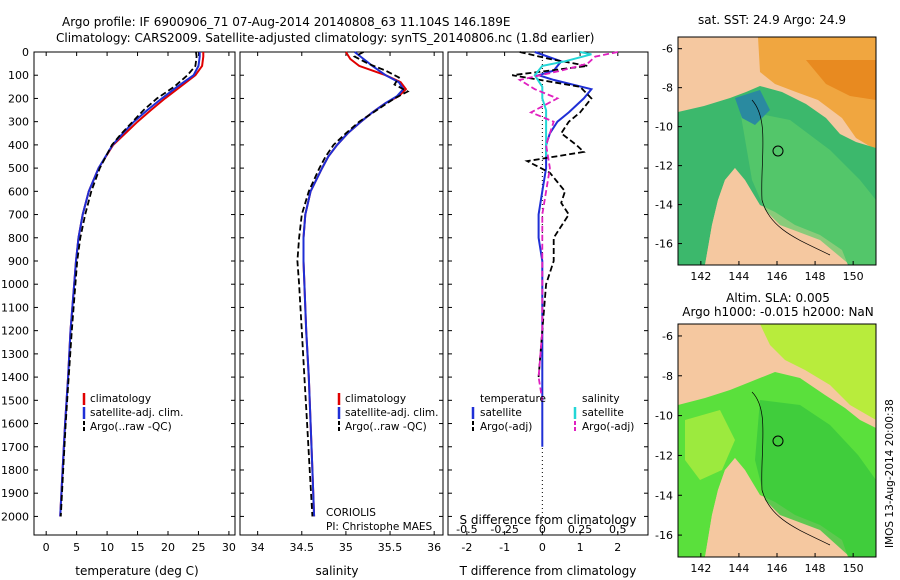 This screenshot has width=900, height=580. I want to click on sla-map, so click(777, 440).